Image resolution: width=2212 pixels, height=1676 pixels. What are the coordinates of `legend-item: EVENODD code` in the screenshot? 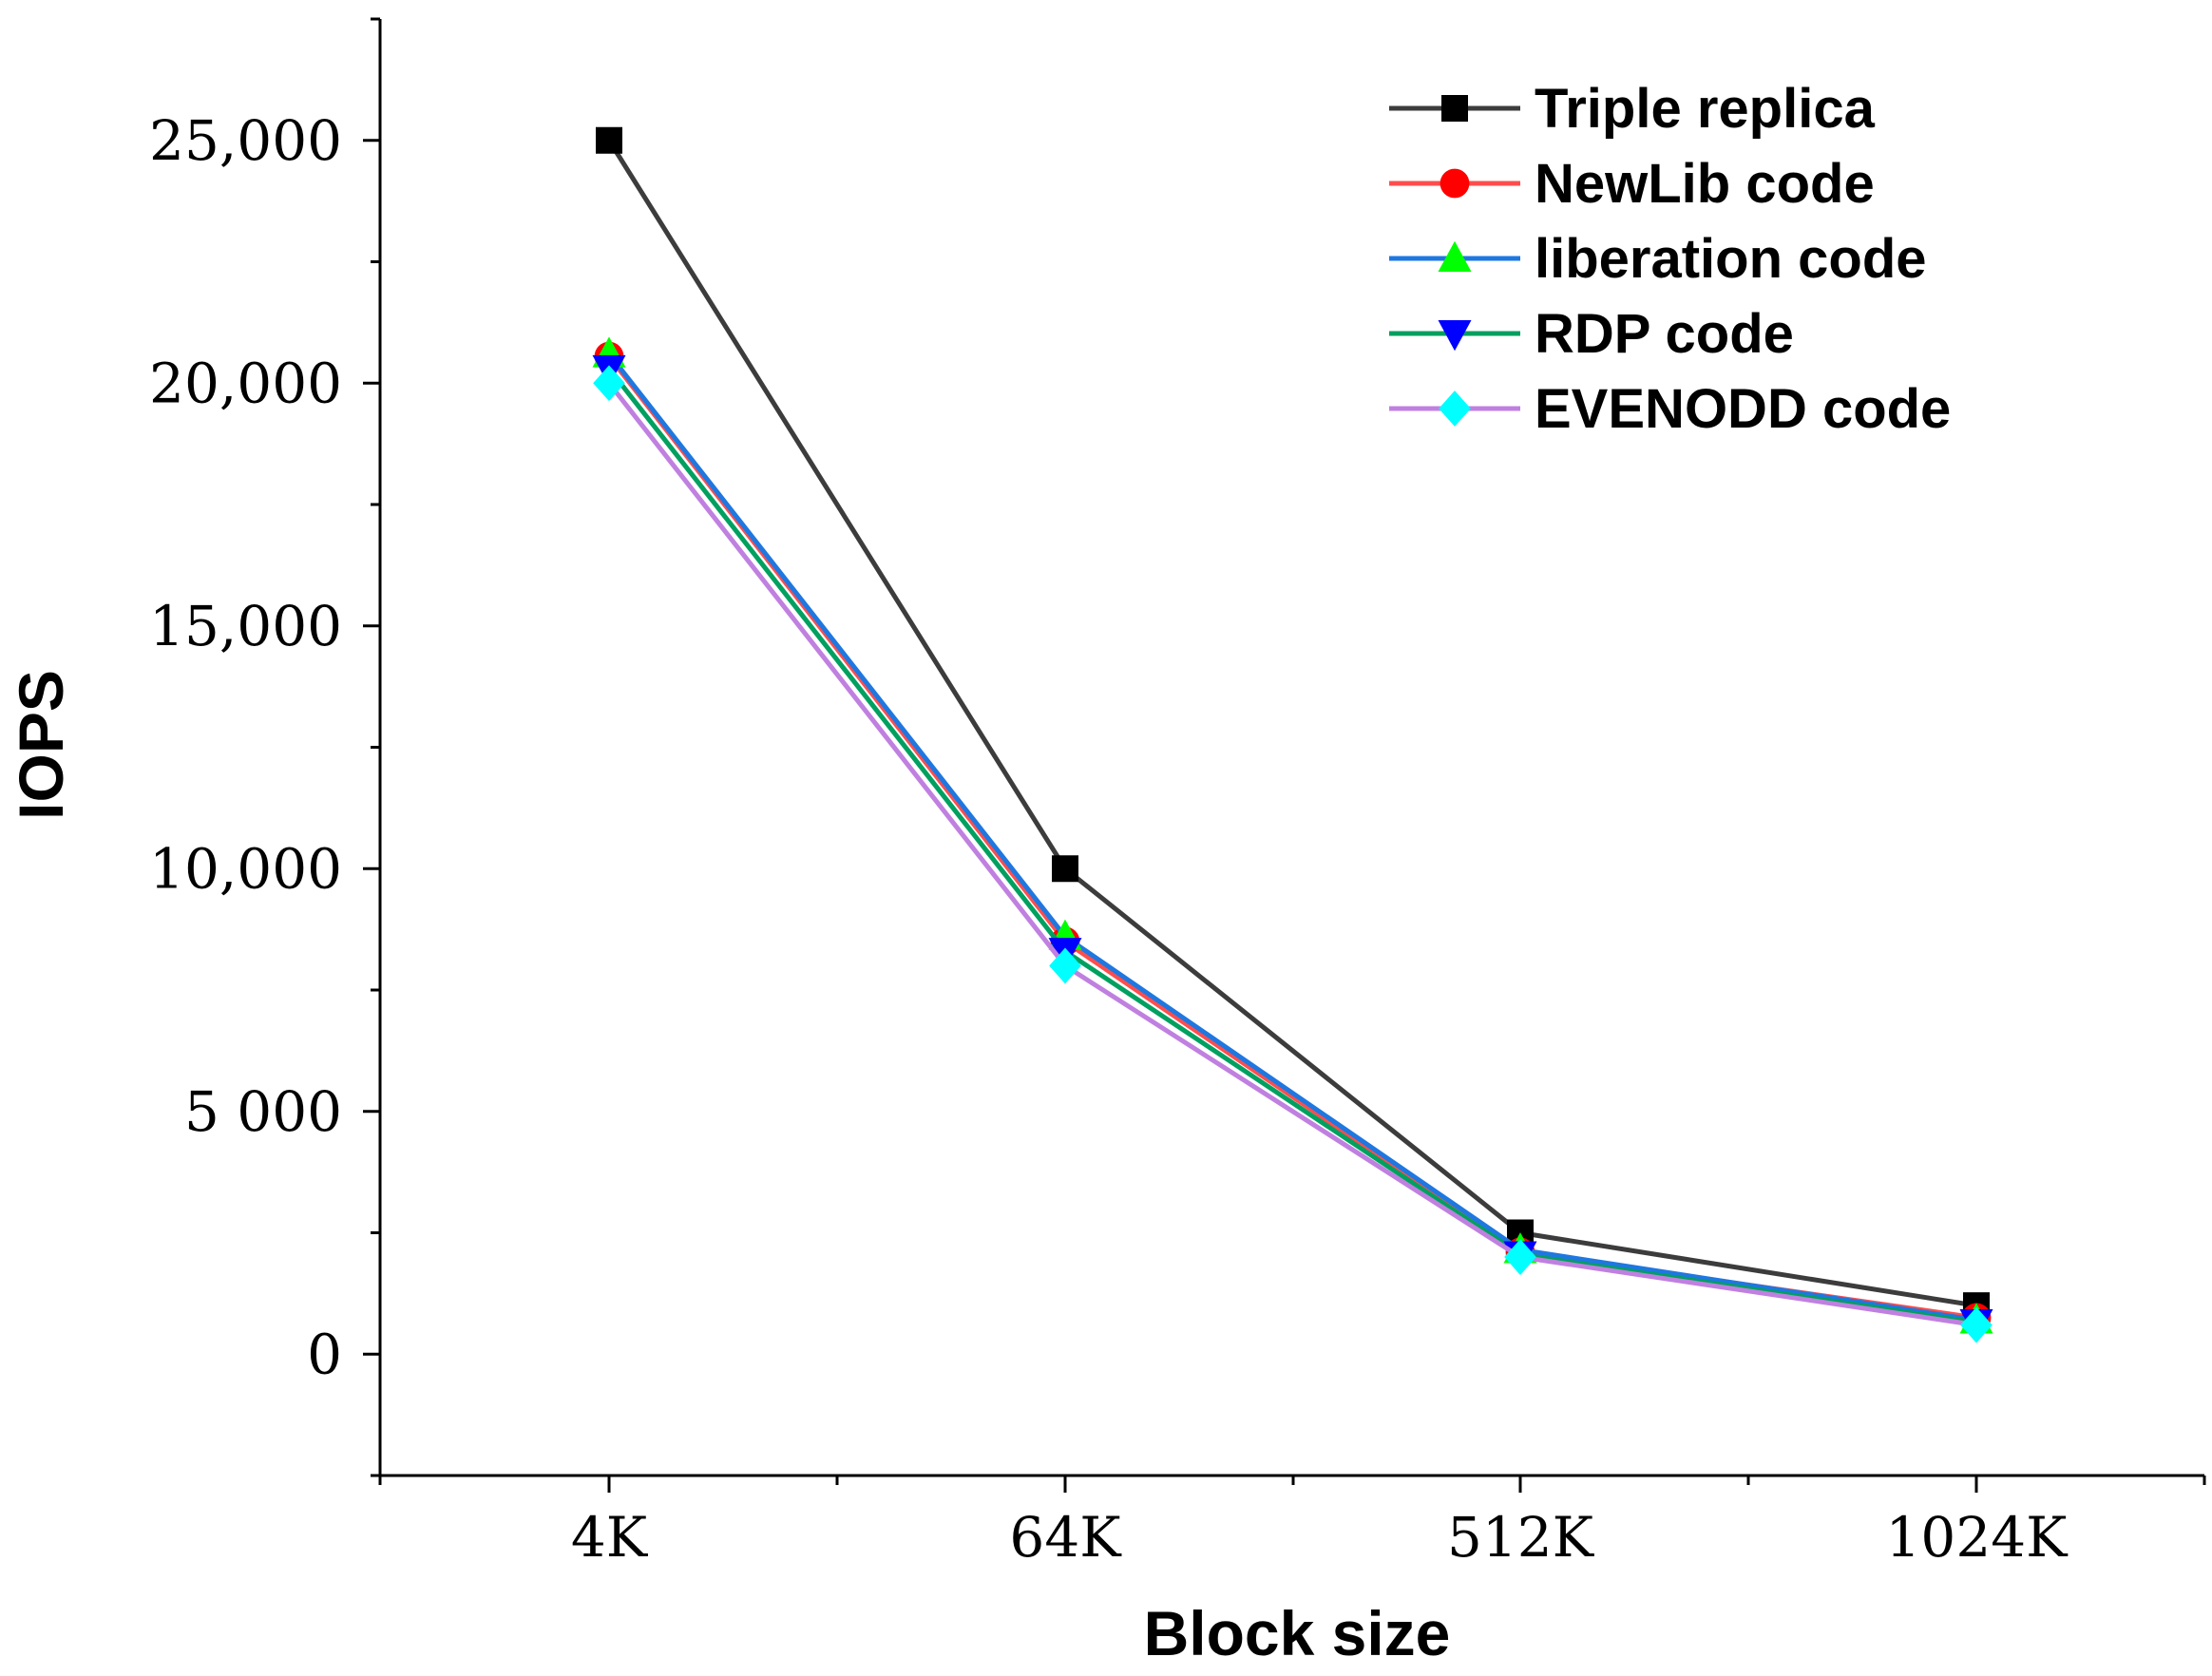 It's located at (1670, 409).